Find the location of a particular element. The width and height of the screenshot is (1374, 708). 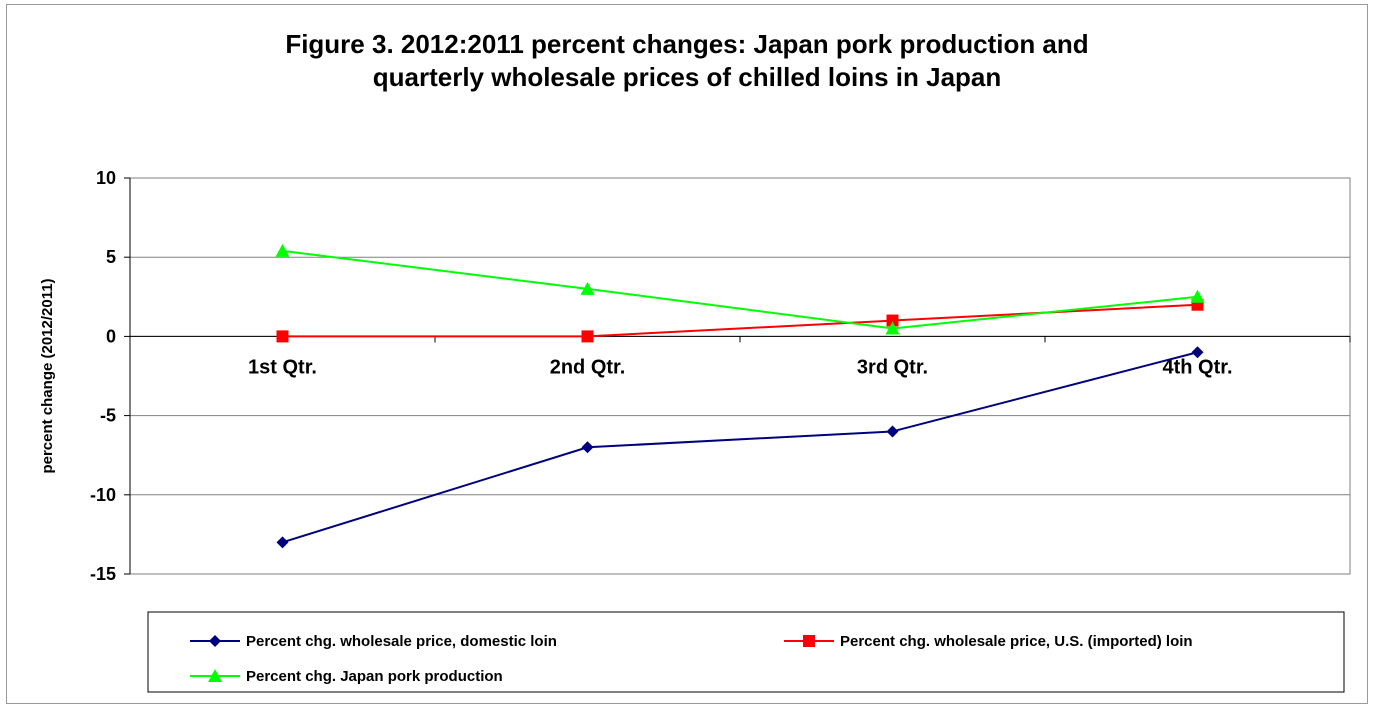

legend-item: Percent chg. Japan pork production is located at coordinates (346, 676).